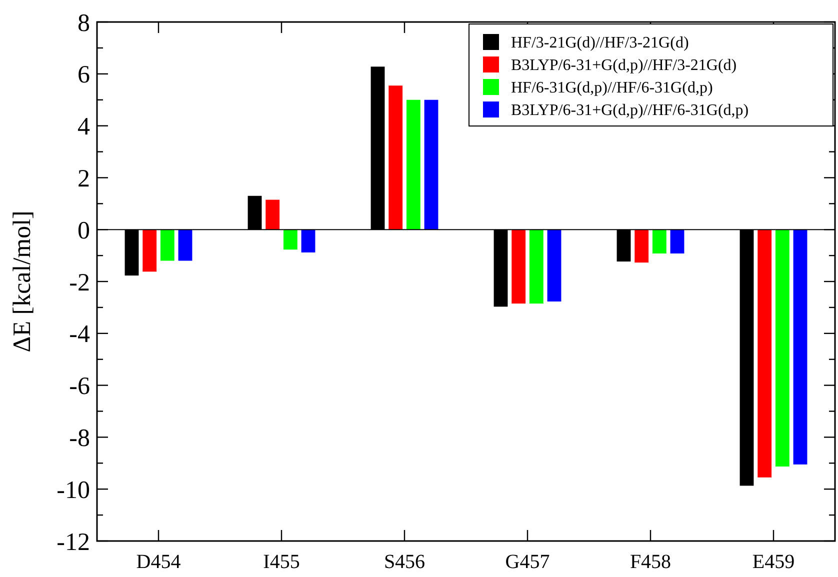 The width and height of the screenshot is (838, 577). Describe the element at coordinates (84, 178) in the screenshot. I see `y-tick-label: 2` at that location.